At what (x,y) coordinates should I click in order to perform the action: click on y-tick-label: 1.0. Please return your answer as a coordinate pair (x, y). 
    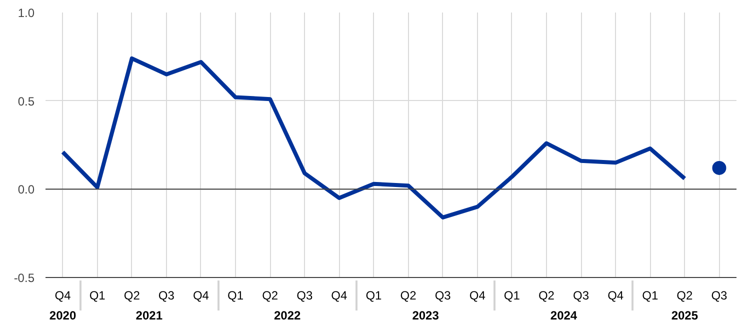
    Looking at the image, I should click on (26, 13).